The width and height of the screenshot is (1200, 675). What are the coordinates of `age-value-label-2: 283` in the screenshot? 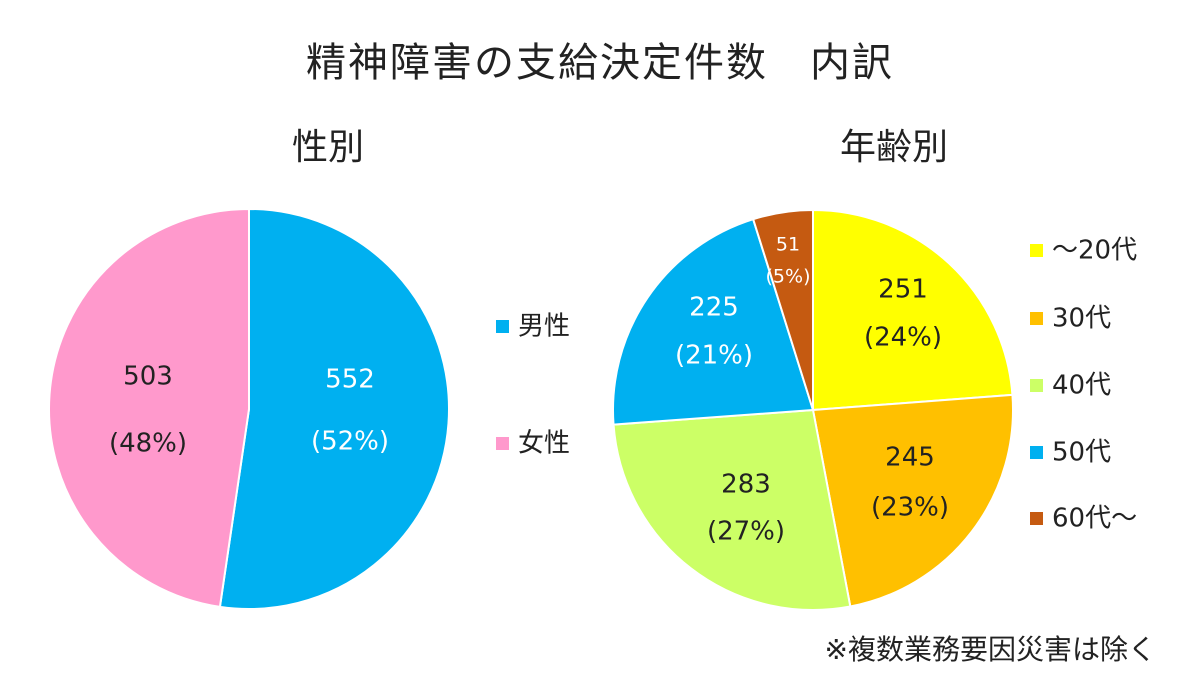 It's located at (746, 485).